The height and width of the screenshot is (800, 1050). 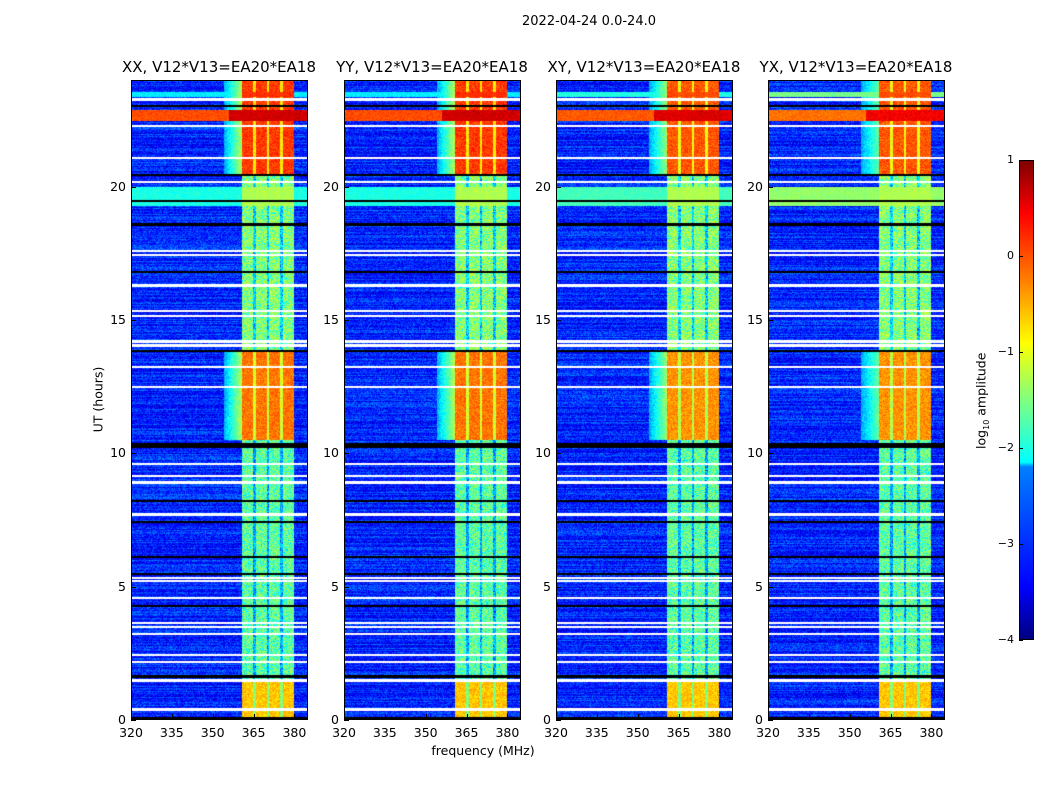 I want to click on colorbar-tick-label: 1, so click(x=1010, y=159).